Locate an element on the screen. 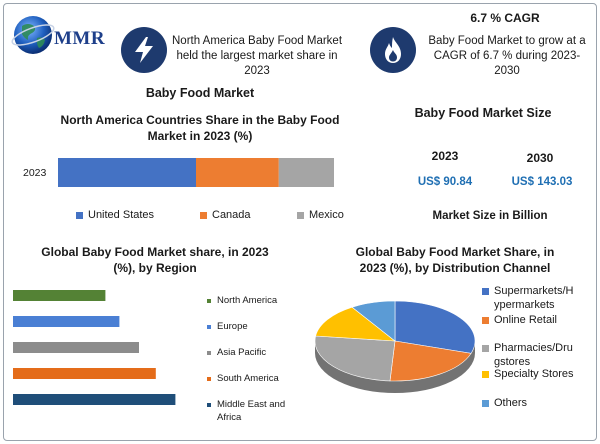  region-bar-north-america is located at coordinates (59, 295).